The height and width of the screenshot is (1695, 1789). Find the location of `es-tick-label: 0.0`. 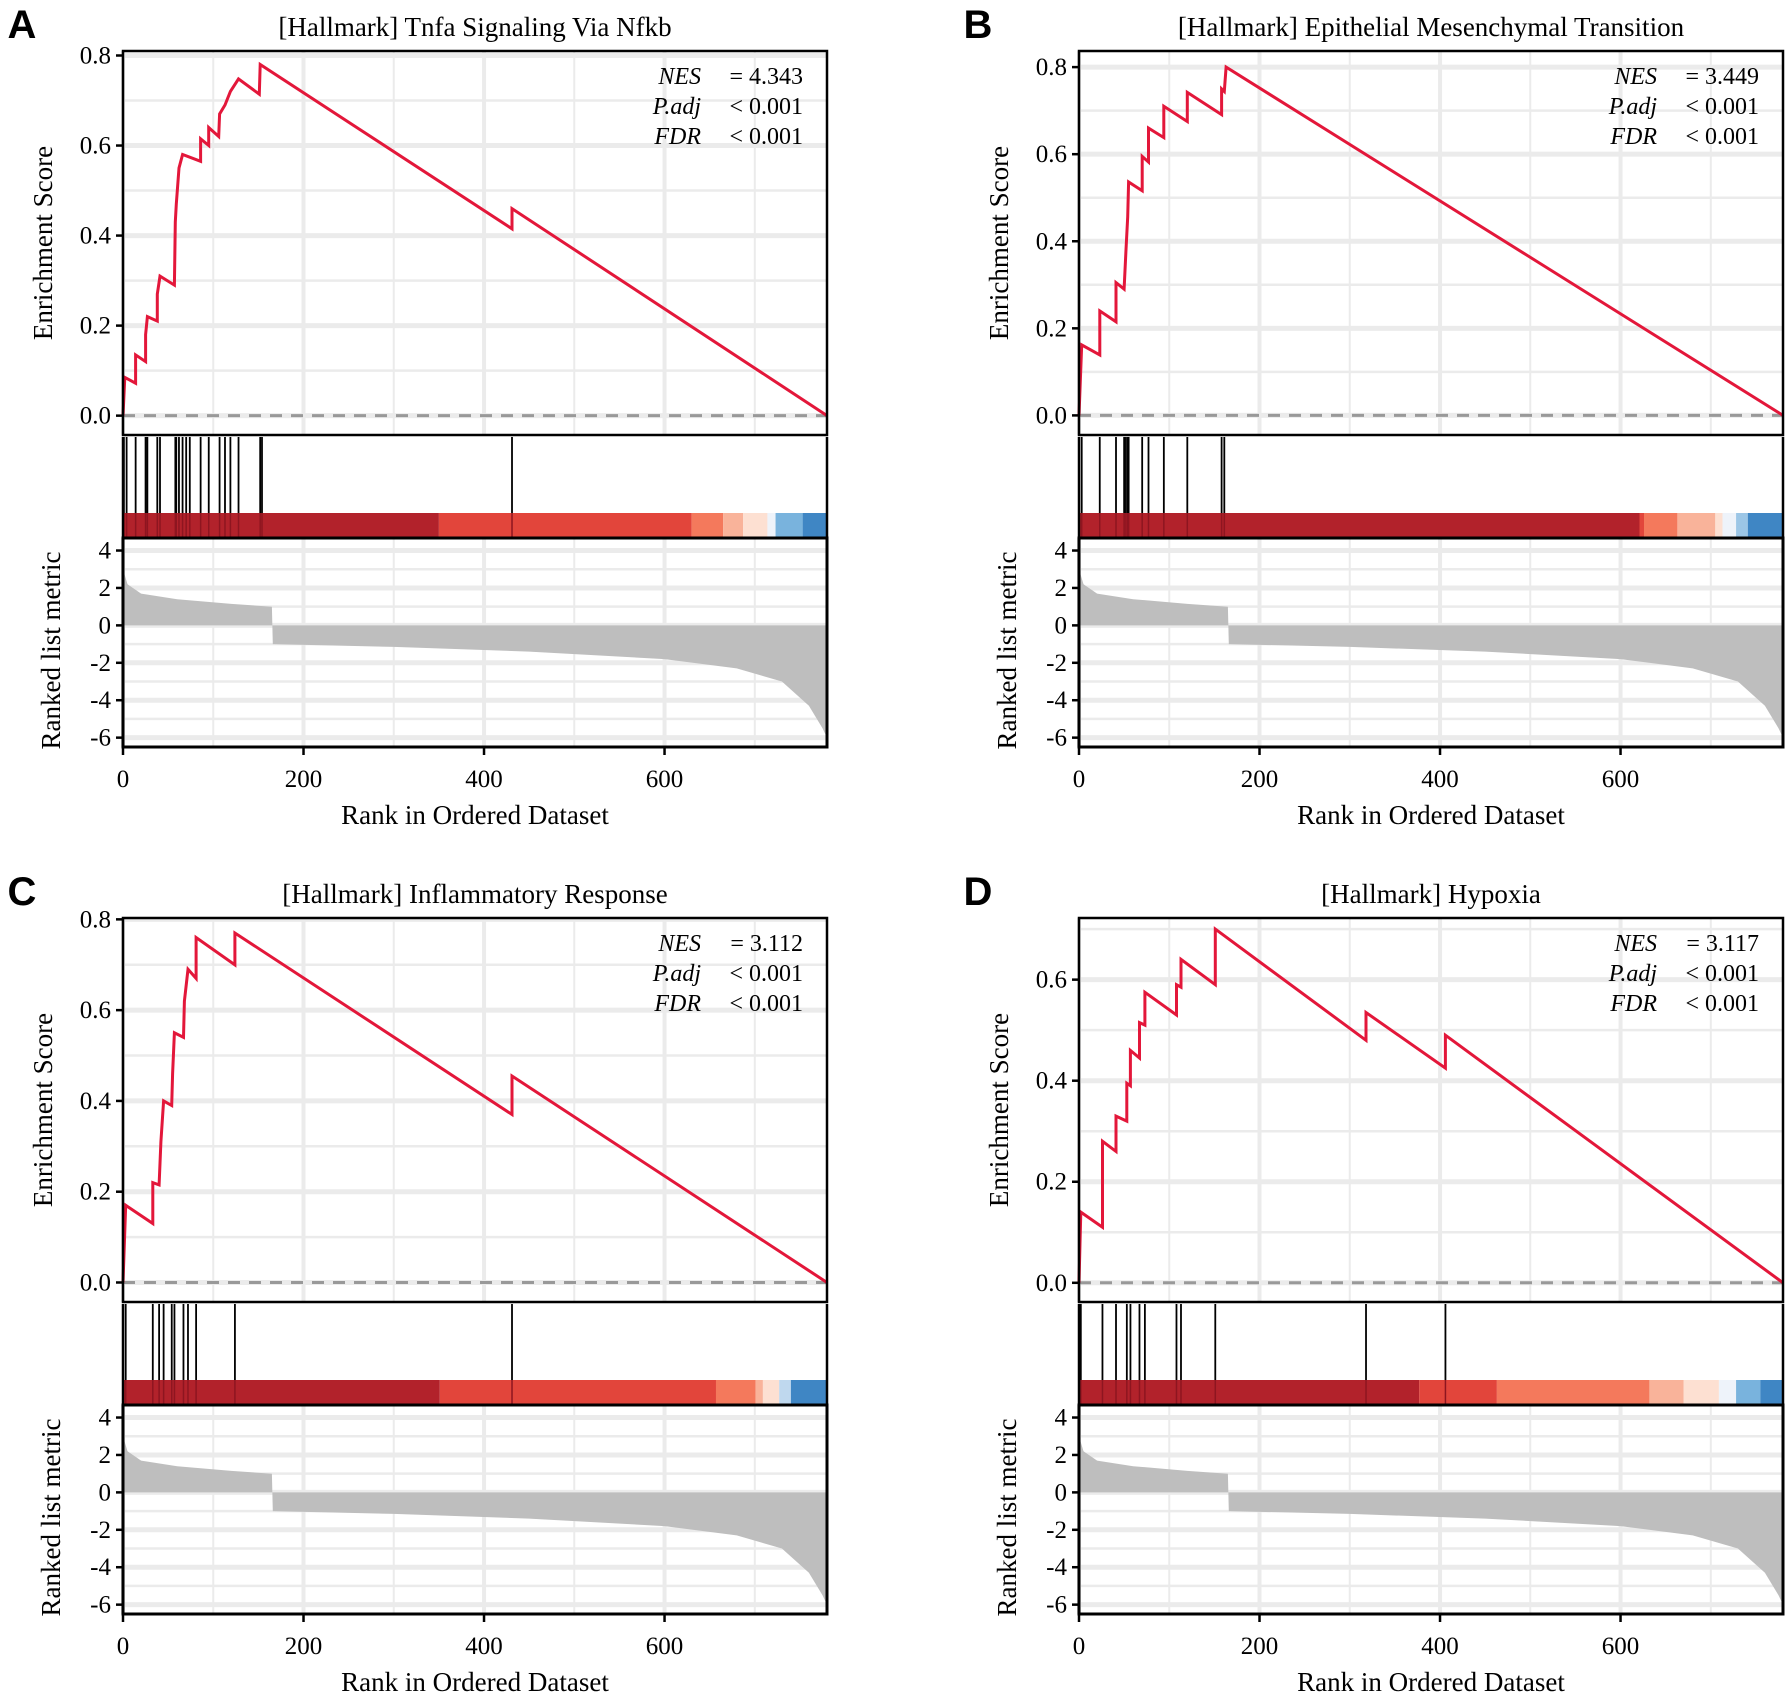

es-tick-label: 0.0 is located at coordinates (1051, 415).